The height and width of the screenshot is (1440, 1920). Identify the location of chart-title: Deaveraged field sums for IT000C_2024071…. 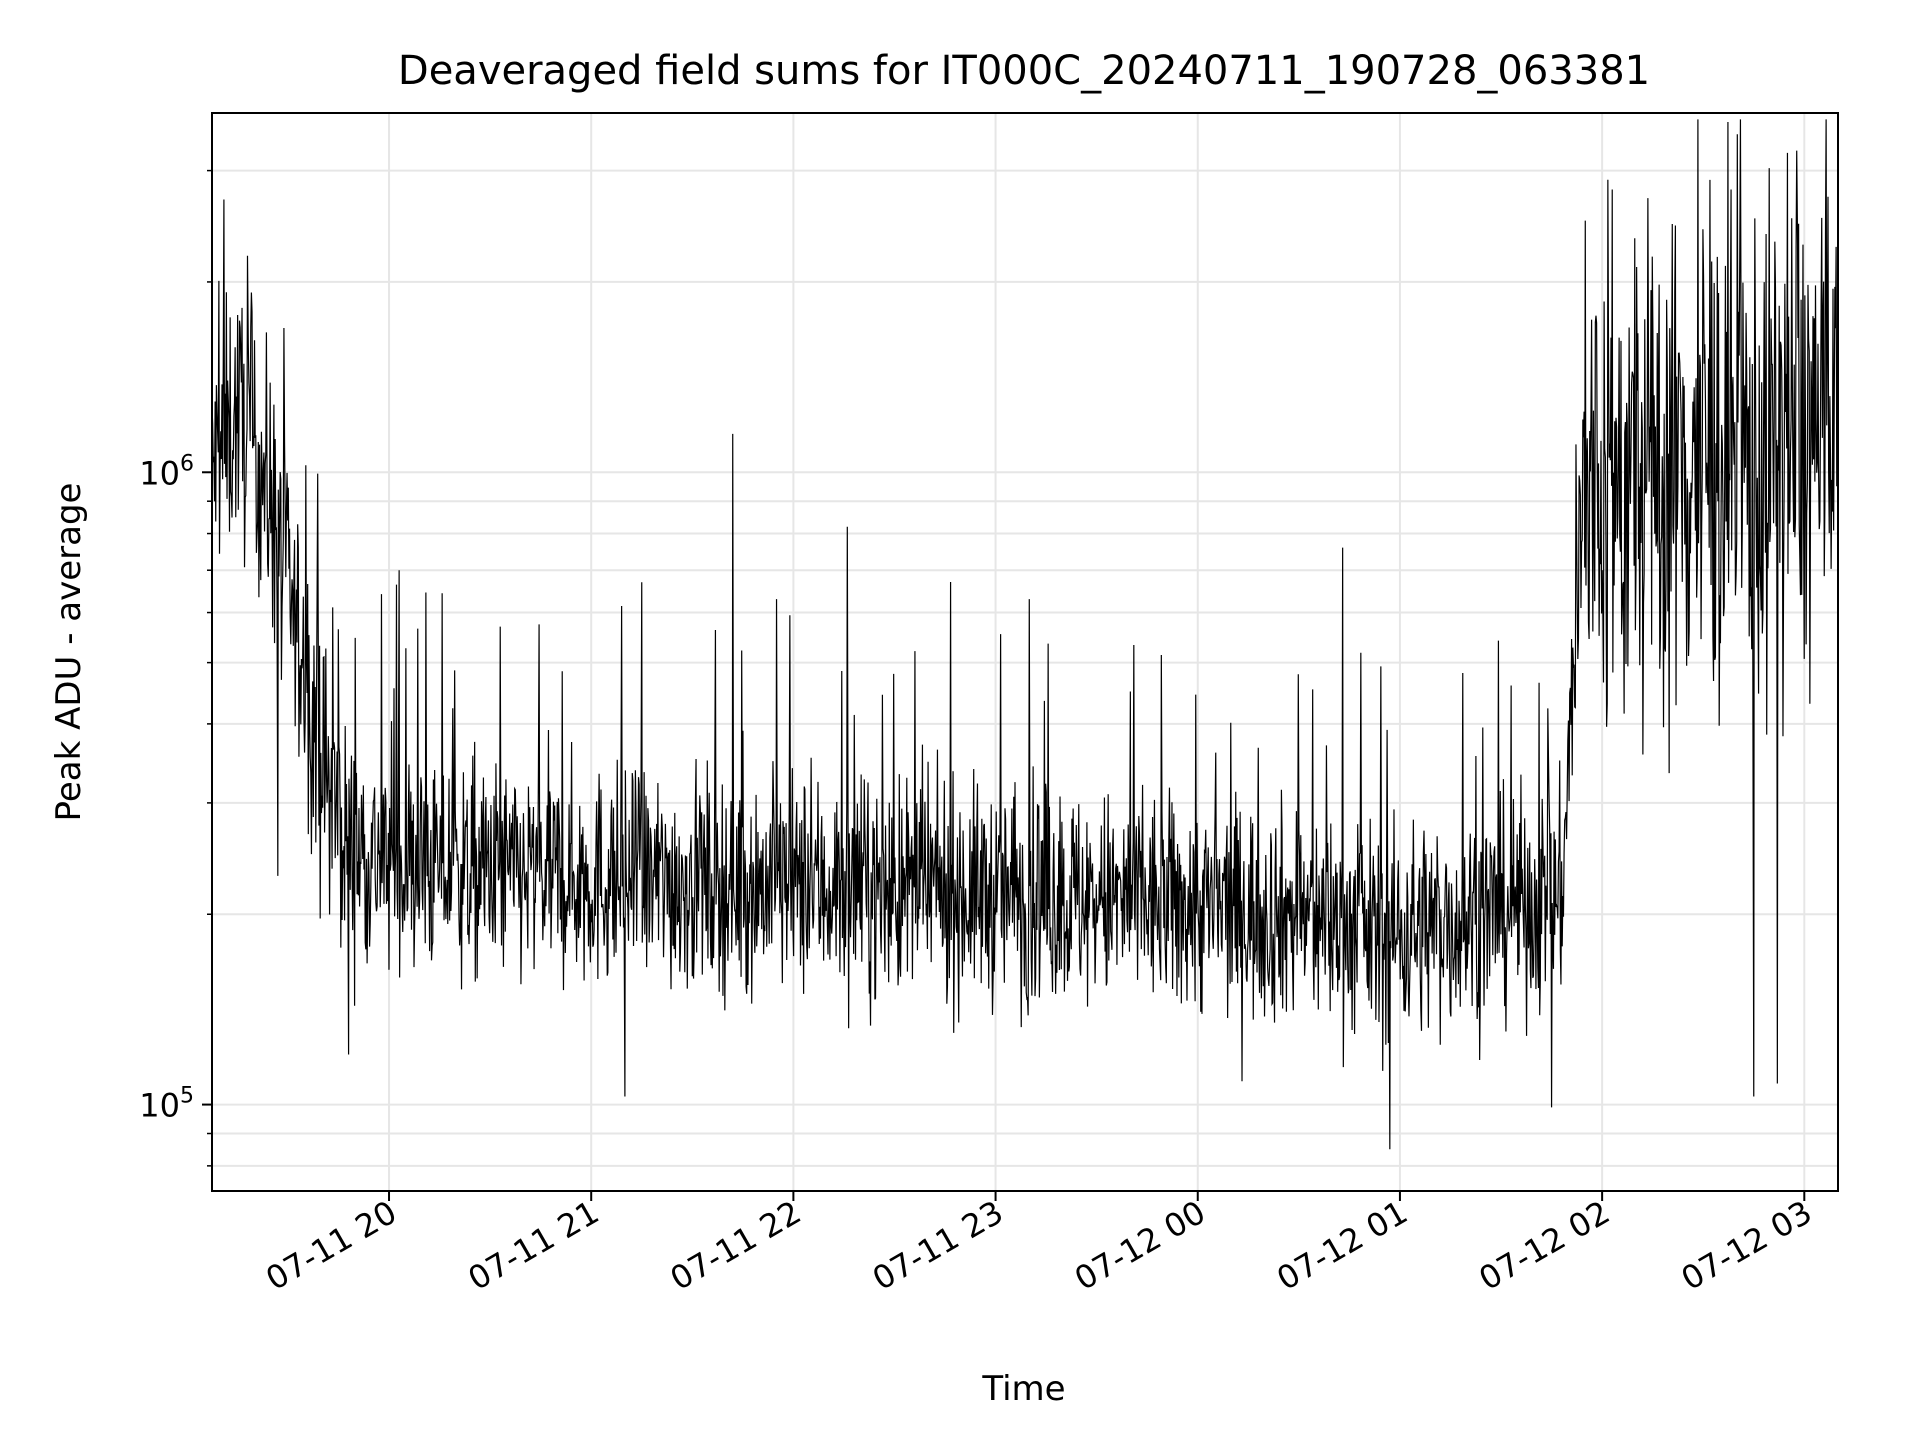
(1024, 71).